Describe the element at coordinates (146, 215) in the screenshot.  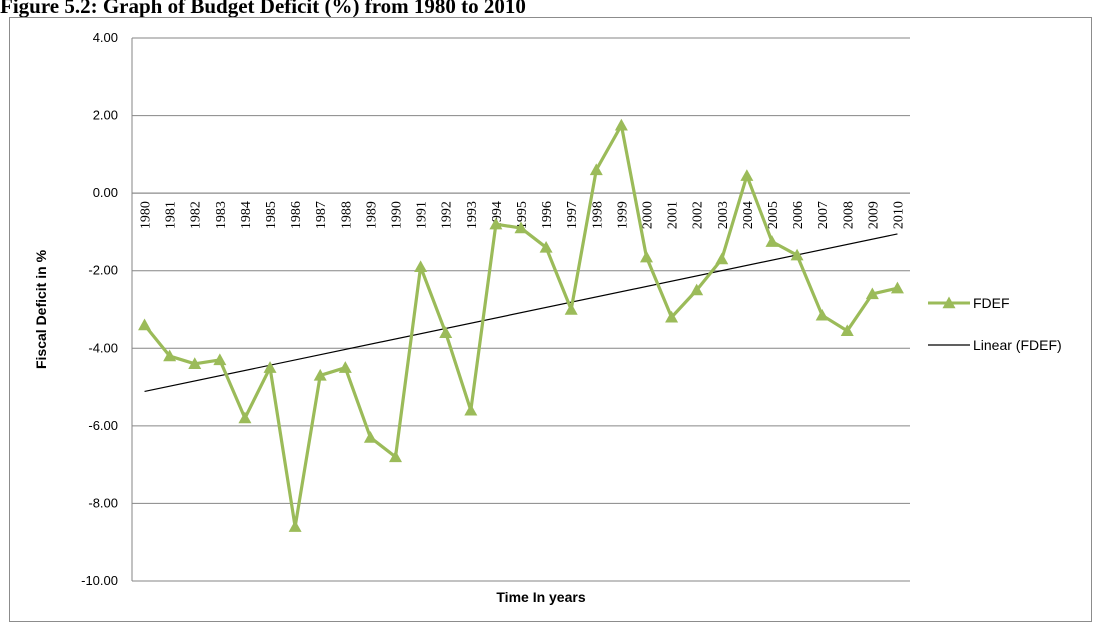
I see `x-category-label: 1980` at that location.